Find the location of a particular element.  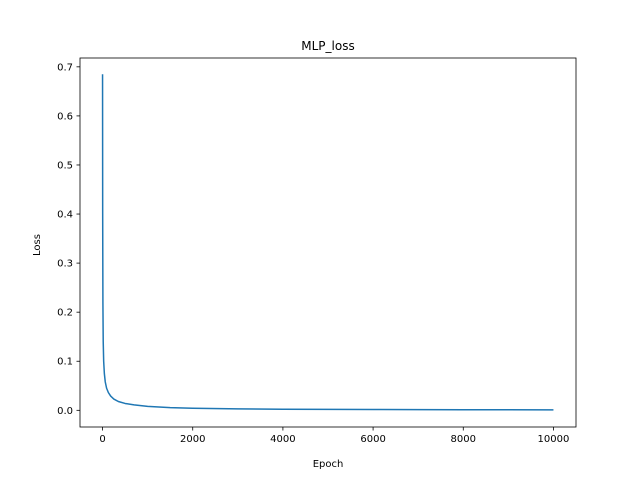

x-axis: 0 2000 4000 6000 8000 10000 is located at coordinates (334, 436).